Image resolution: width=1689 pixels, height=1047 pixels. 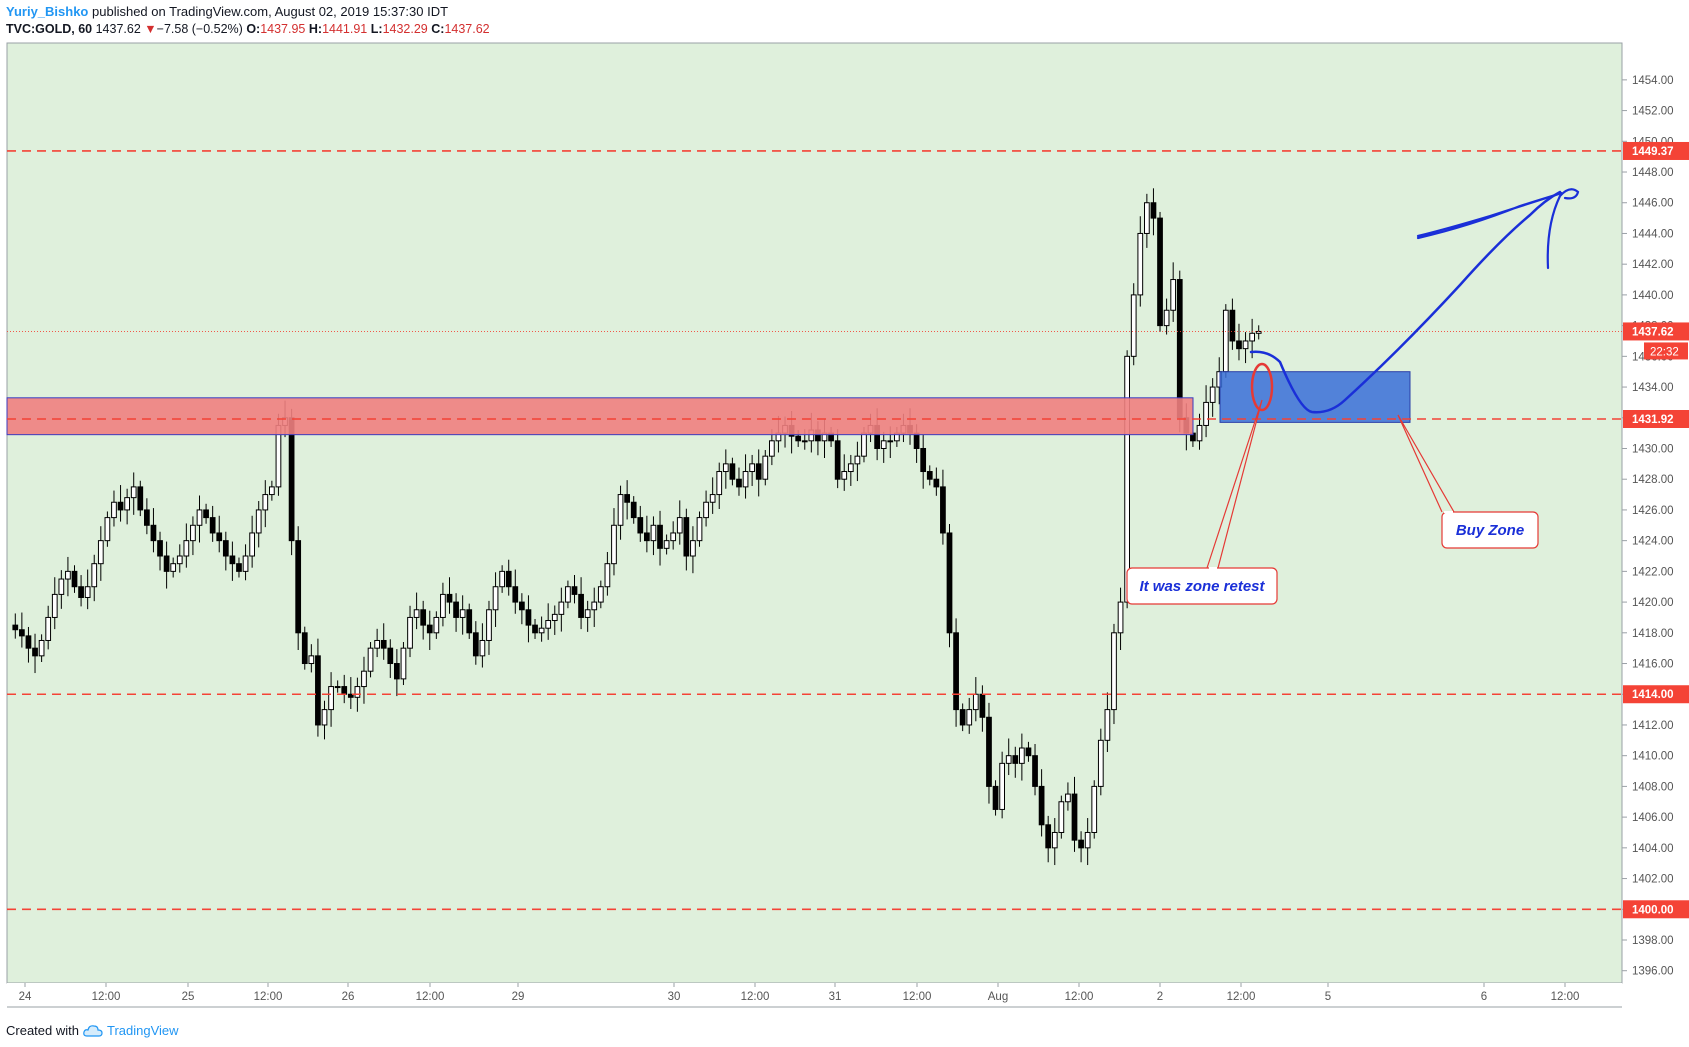 I want to click on x-tick-label: 24, so click(x=25, y=997).